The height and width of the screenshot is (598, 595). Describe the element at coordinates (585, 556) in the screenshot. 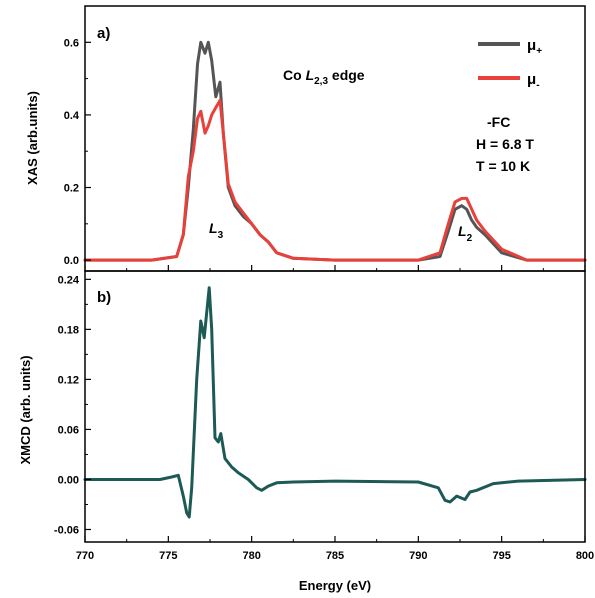

I see `x-tick-label: 800` at that location.